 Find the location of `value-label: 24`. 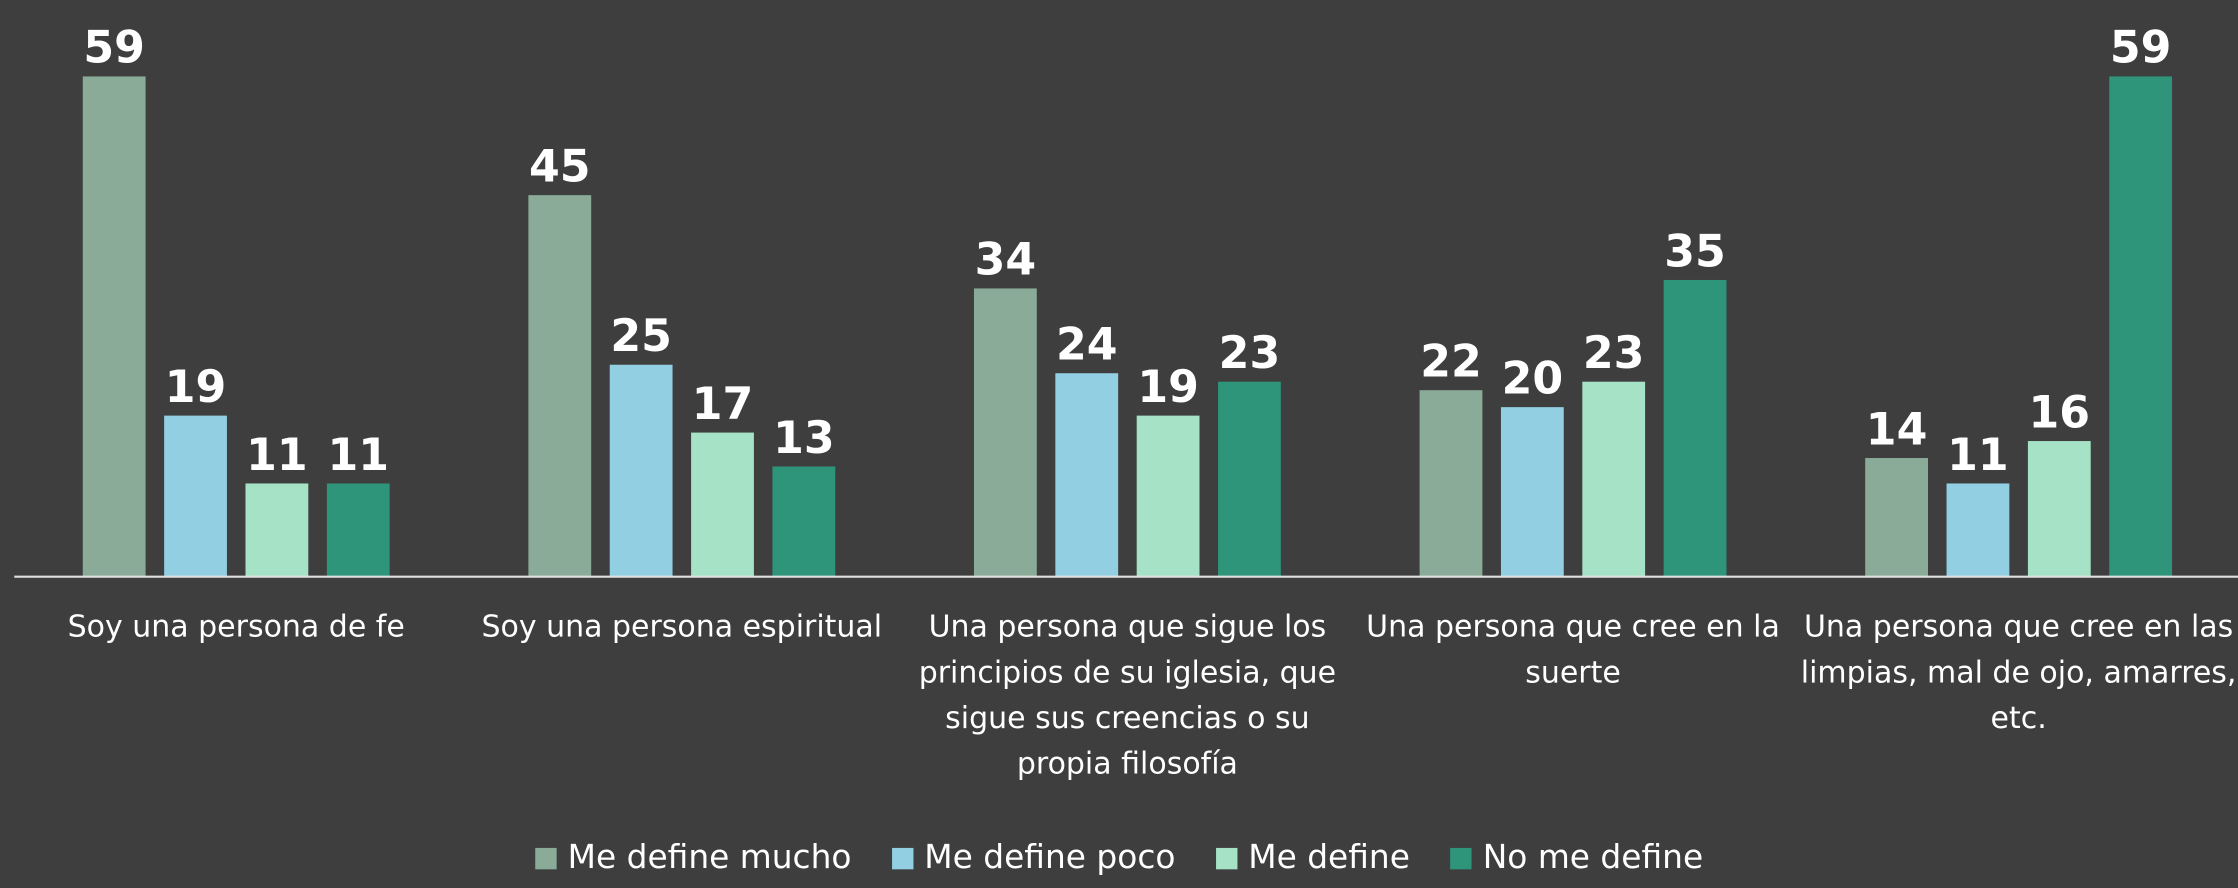

value-label: 24 is located at coordinates (1087, 345).